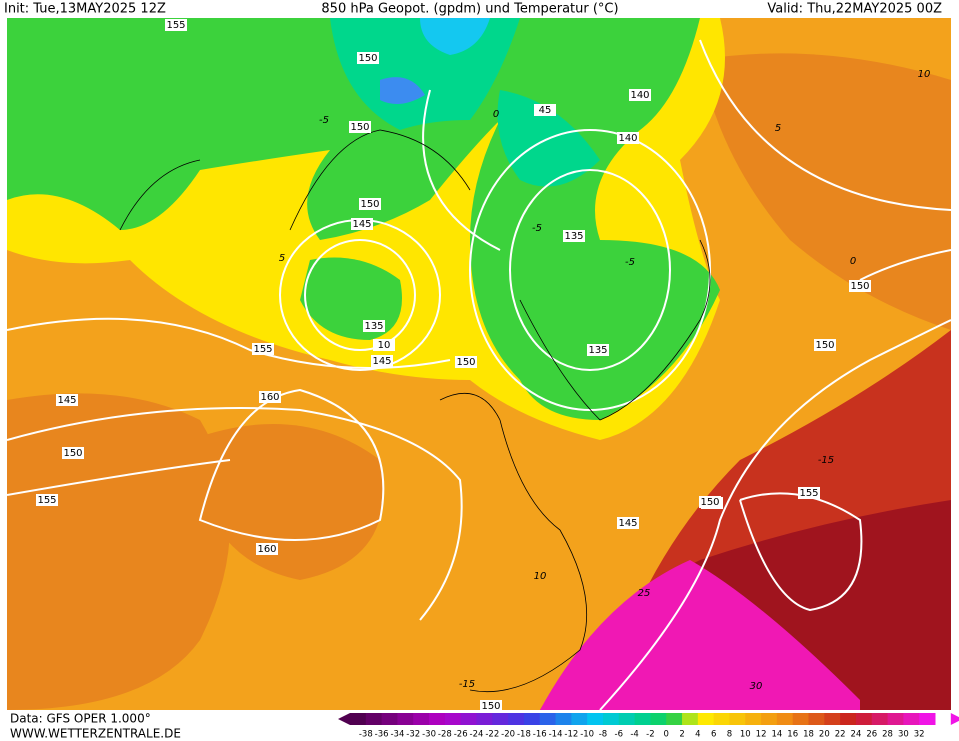  What do you see at coordinates (745, 735) in the screenshot?
I see `colorbar-label: 10` at bounding box center [745, 735].